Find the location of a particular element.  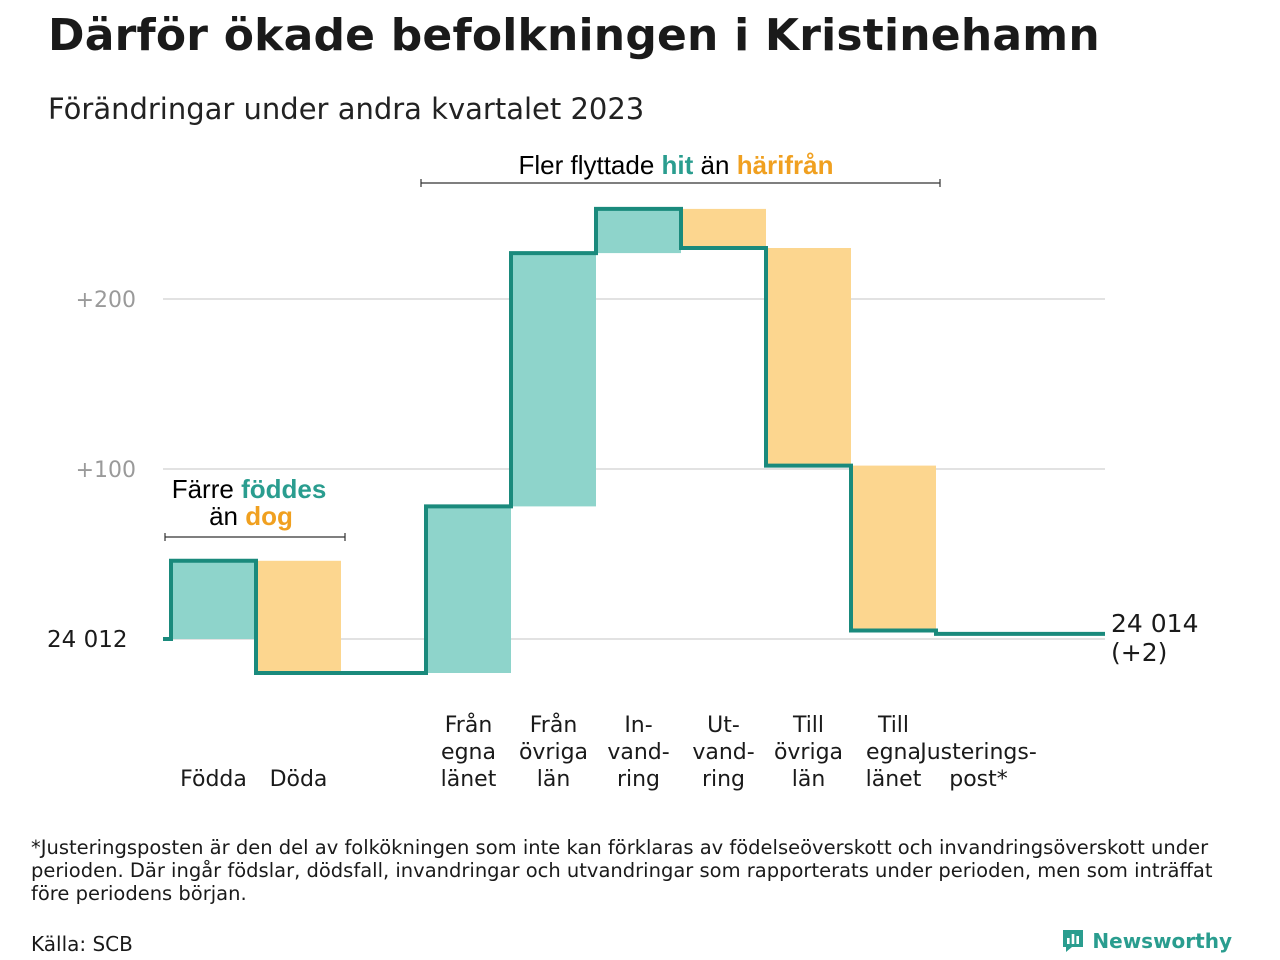

births-annotation-orange: dog is located at coordinates (269, 516).